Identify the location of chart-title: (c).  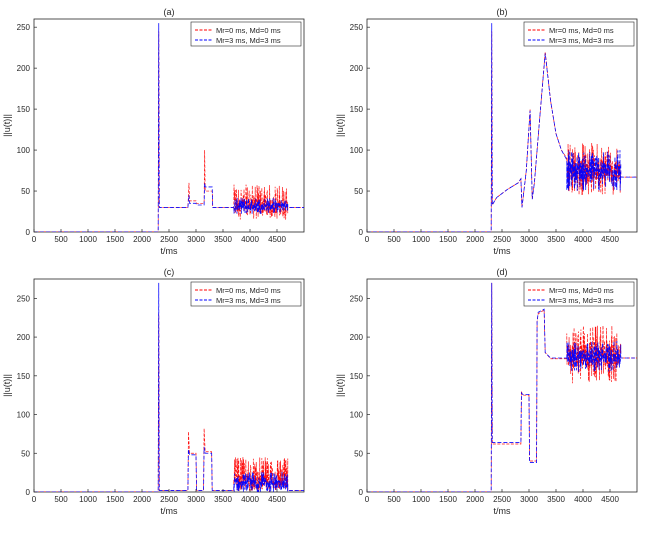
(169, 272).